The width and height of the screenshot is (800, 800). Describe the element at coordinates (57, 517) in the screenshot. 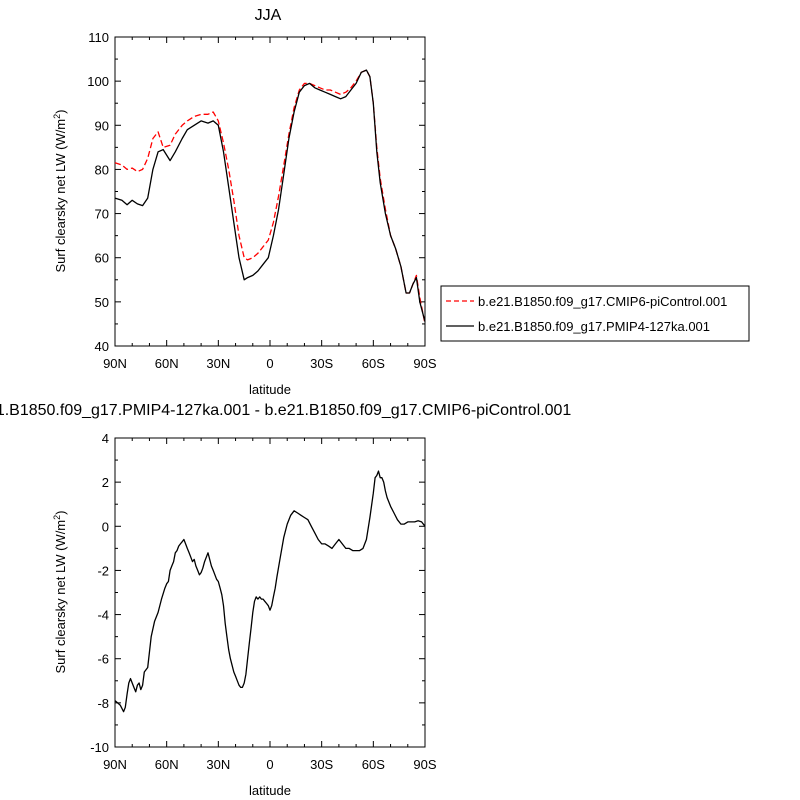

I see `bottom-chart-y-axis-label-superscript: 2` at that location.